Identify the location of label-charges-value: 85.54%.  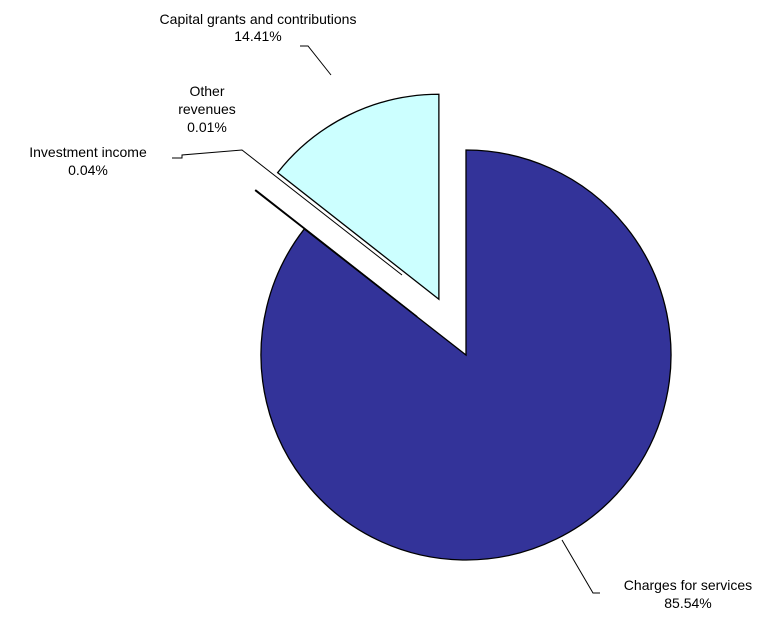
(687, 603).